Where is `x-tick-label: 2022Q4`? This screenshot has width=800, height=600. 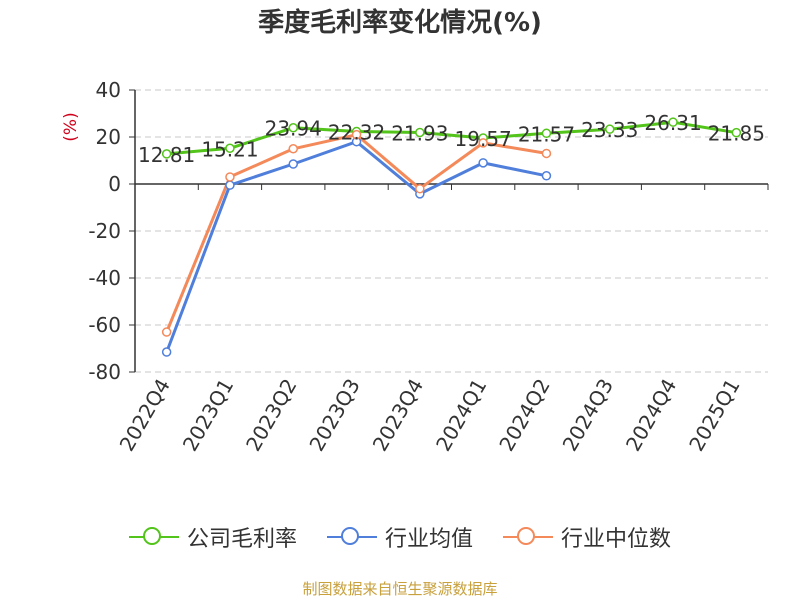 x-tick-label: 2022Q4 is located at coordinates (145, 415).